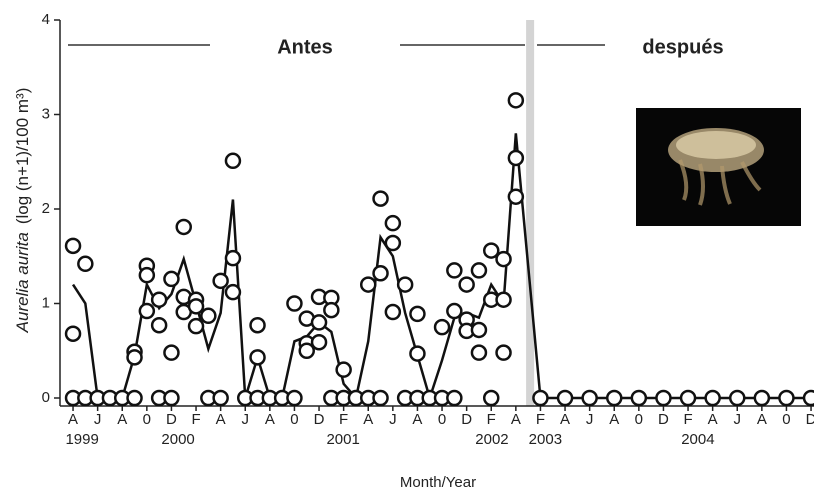 Image resolution: width=814 pixels, height=492 pixels. I want to click on jellyfish-photo, so click(718, 167).